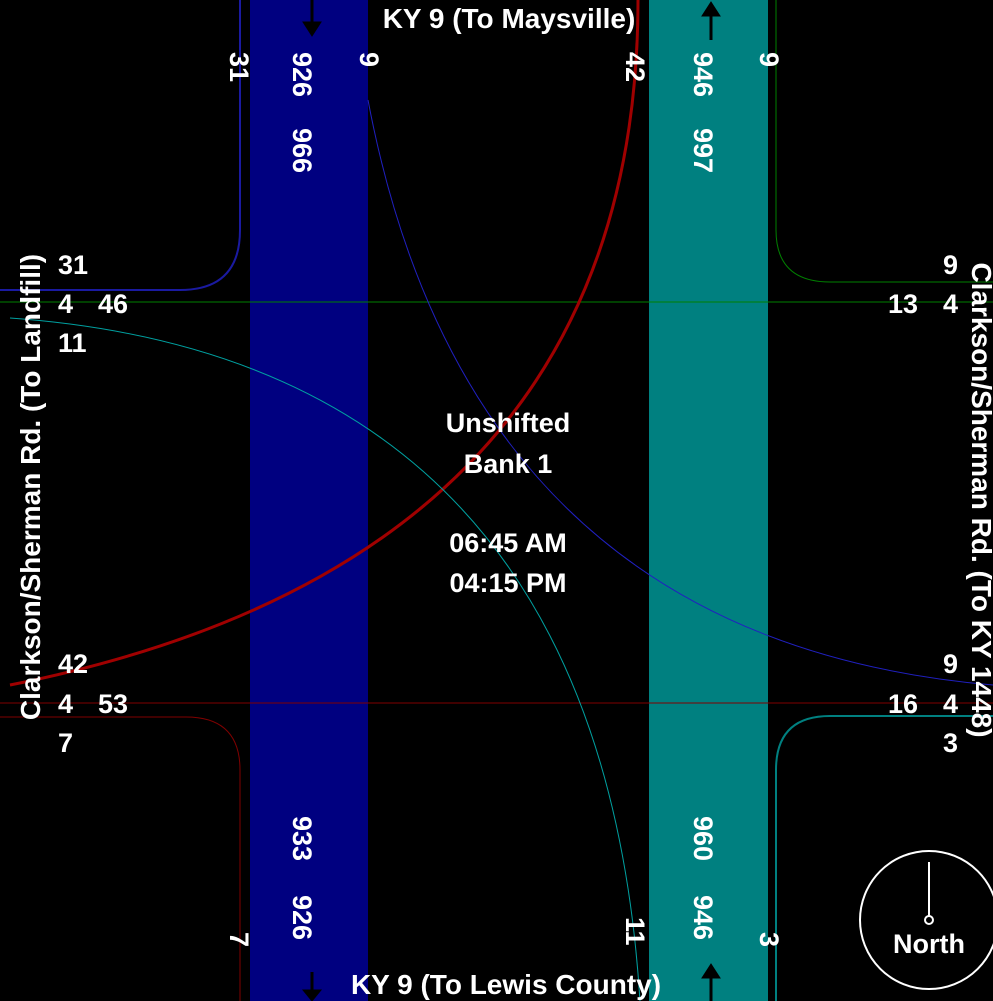 The width and height of the screenshot is (993, 1001). I want to click on northbound-band, so click(708, 500).